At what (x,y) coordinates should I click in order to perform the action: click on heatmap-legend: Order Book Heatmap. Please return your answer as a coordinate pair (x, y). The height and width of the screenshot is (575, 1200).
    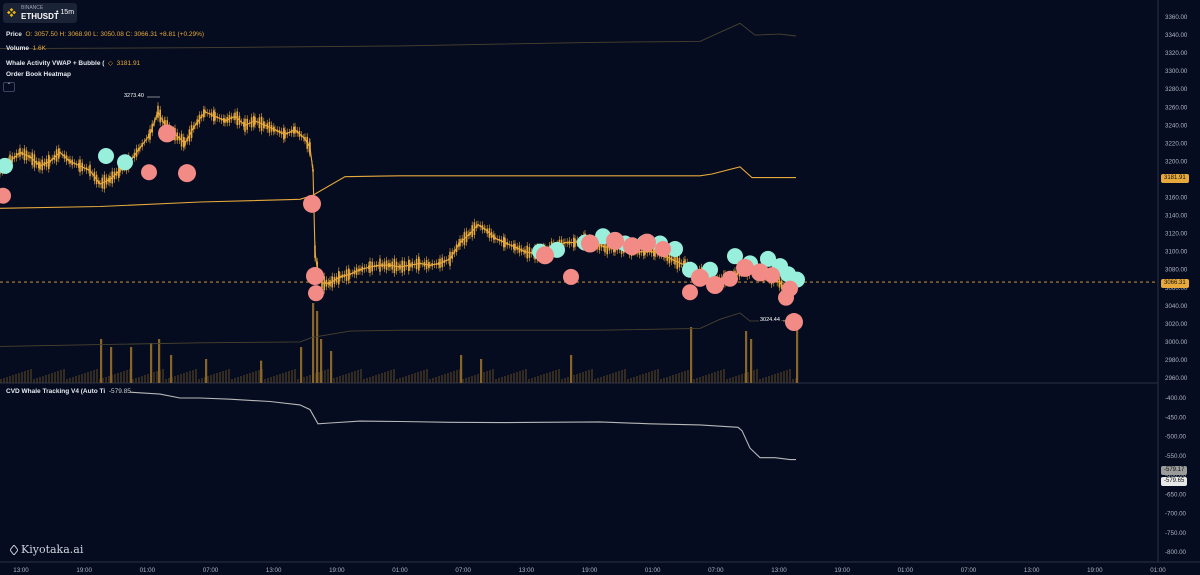
    Looking at the image, I should click on (38, 74).